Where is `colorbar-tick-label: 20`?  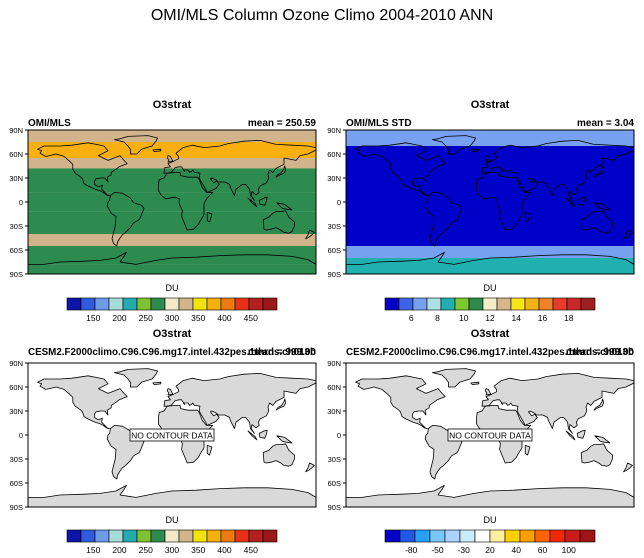
colorbar-tick-label: 20 is located at coordinates (490, 550).